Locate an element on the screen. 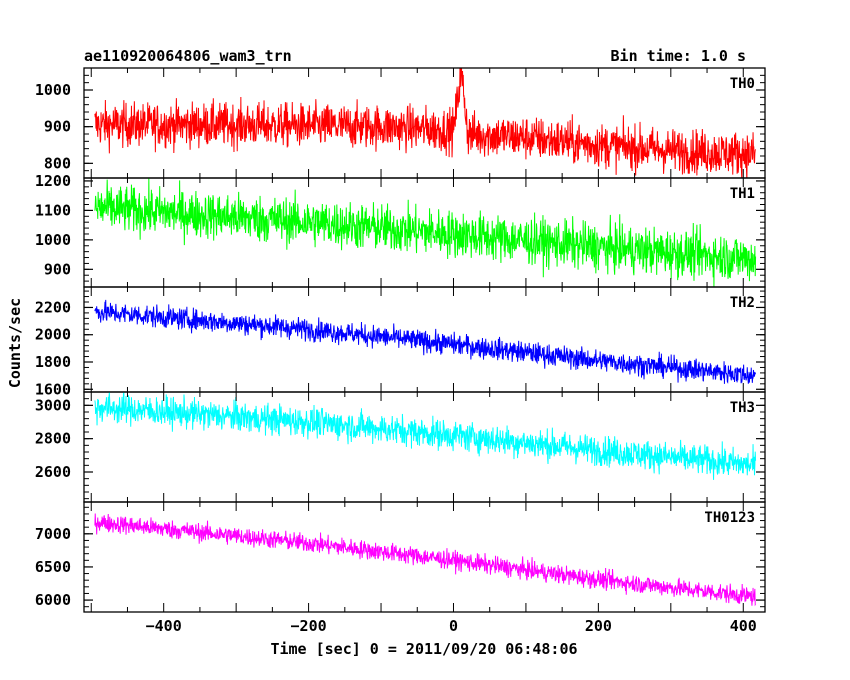 This screenshot has width=850, height=680. panel-th1: 900 1000 1100 1200 TH1 is located at coordinates (400, 230).